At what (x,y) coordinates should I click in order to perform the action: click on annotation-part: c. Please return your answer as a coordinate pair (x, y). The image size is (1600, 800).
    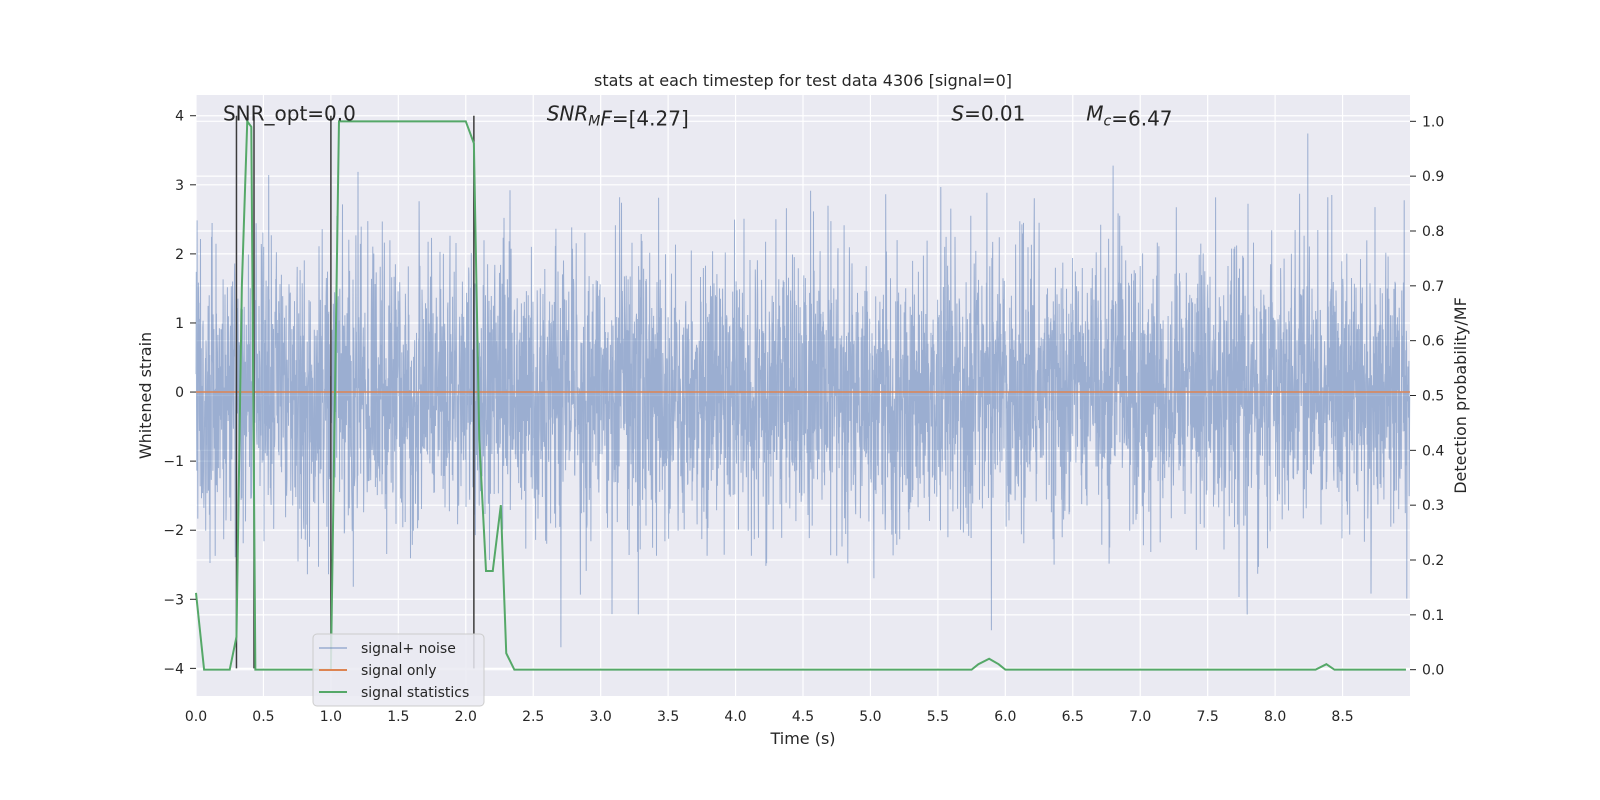
    Looking at the image, I should click on (1108, 122).